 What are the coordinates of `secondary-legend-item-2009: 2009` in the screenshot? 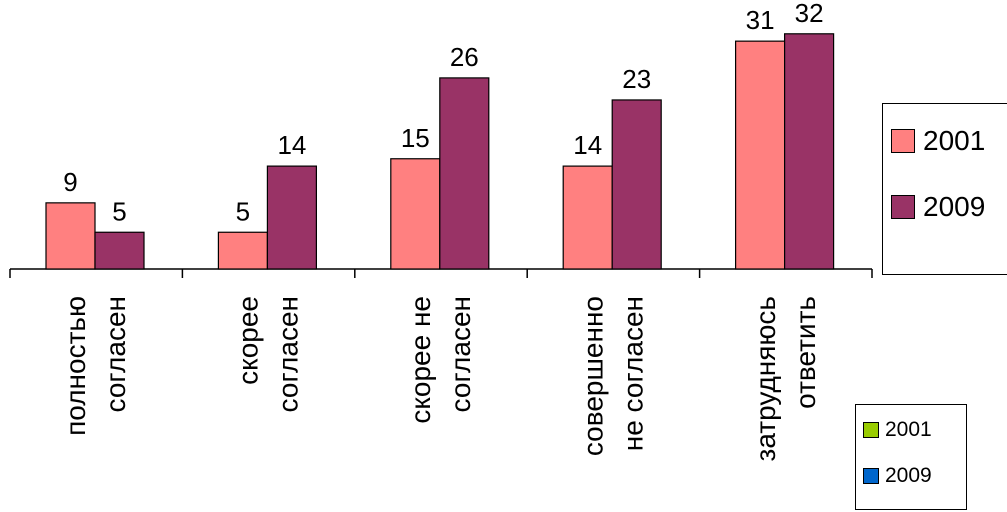 It's located at (914, 476).